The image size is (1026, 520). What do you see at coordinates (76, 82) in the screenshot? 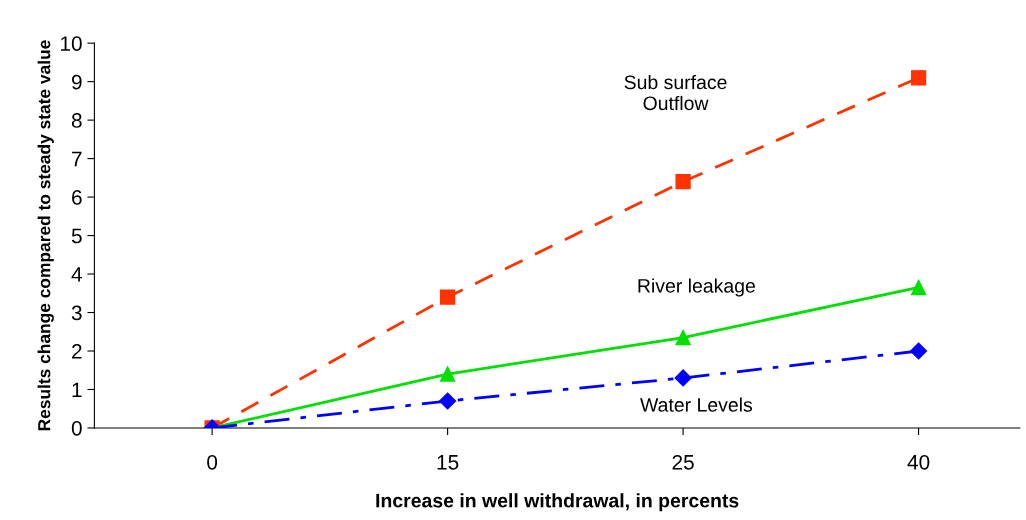
I see `y-tick-label: 9` at bounding box center [76, 82].